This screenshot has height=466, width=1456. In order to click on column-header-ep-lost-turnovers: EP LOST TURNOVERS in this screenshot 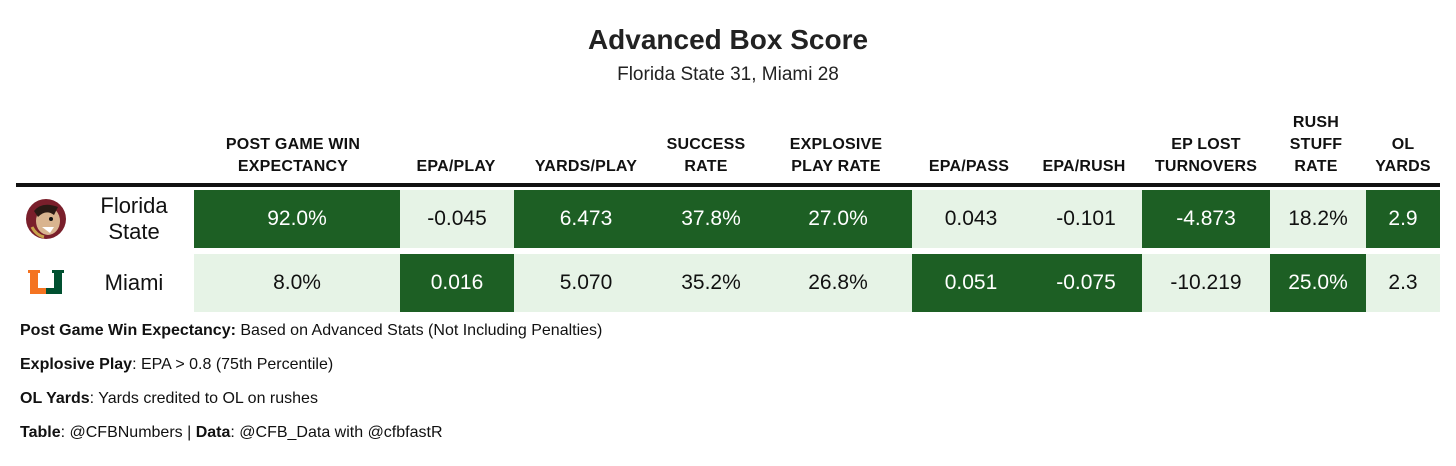, I will do `click(1206, 155)`.